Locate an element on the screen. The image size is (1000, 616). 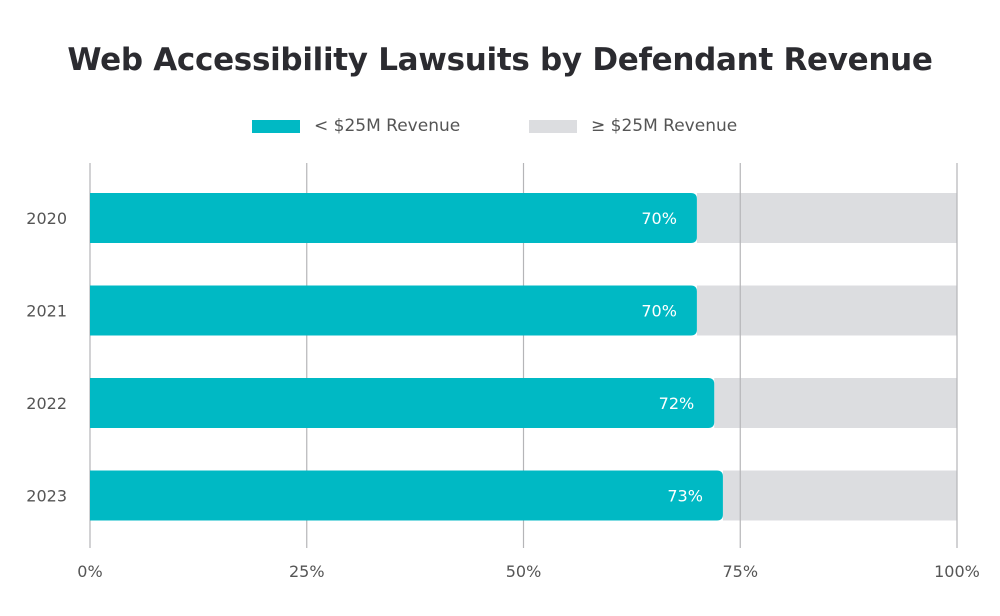
x-tick-label: 0% is located at coordinates (89, 571).